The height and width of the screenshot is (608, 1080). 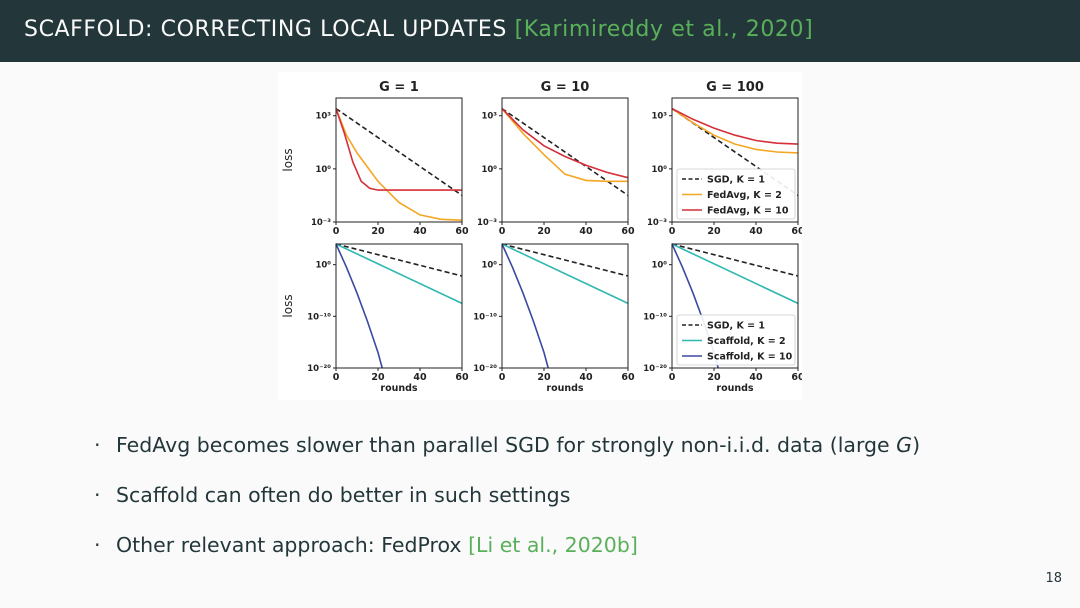 I want to click on bullet-italic: G, so click(x=904, y=445).